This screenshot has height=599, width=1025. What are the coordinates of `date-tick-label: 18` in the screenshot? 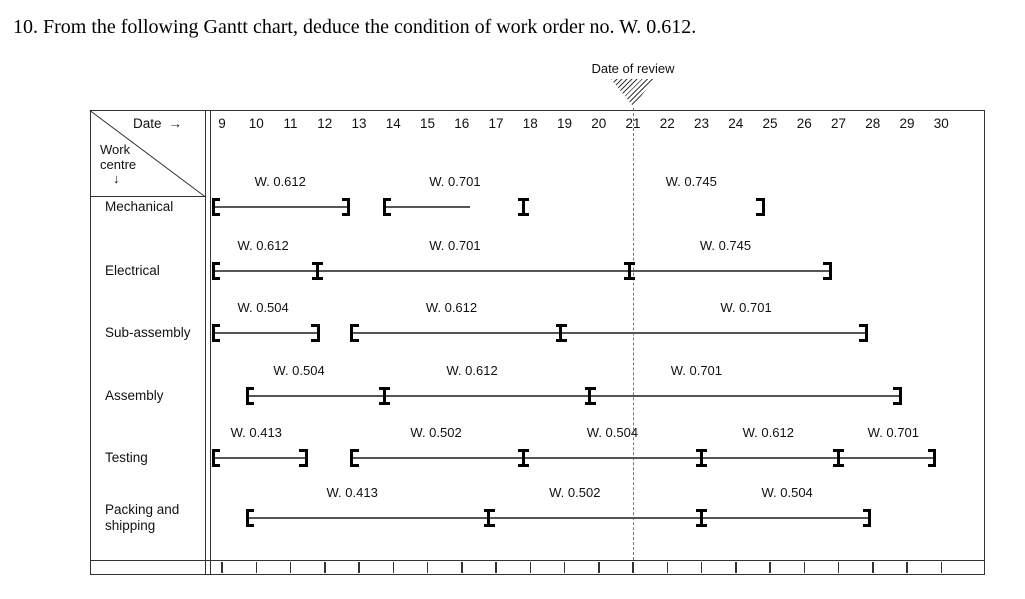 It's located at (530, 123).